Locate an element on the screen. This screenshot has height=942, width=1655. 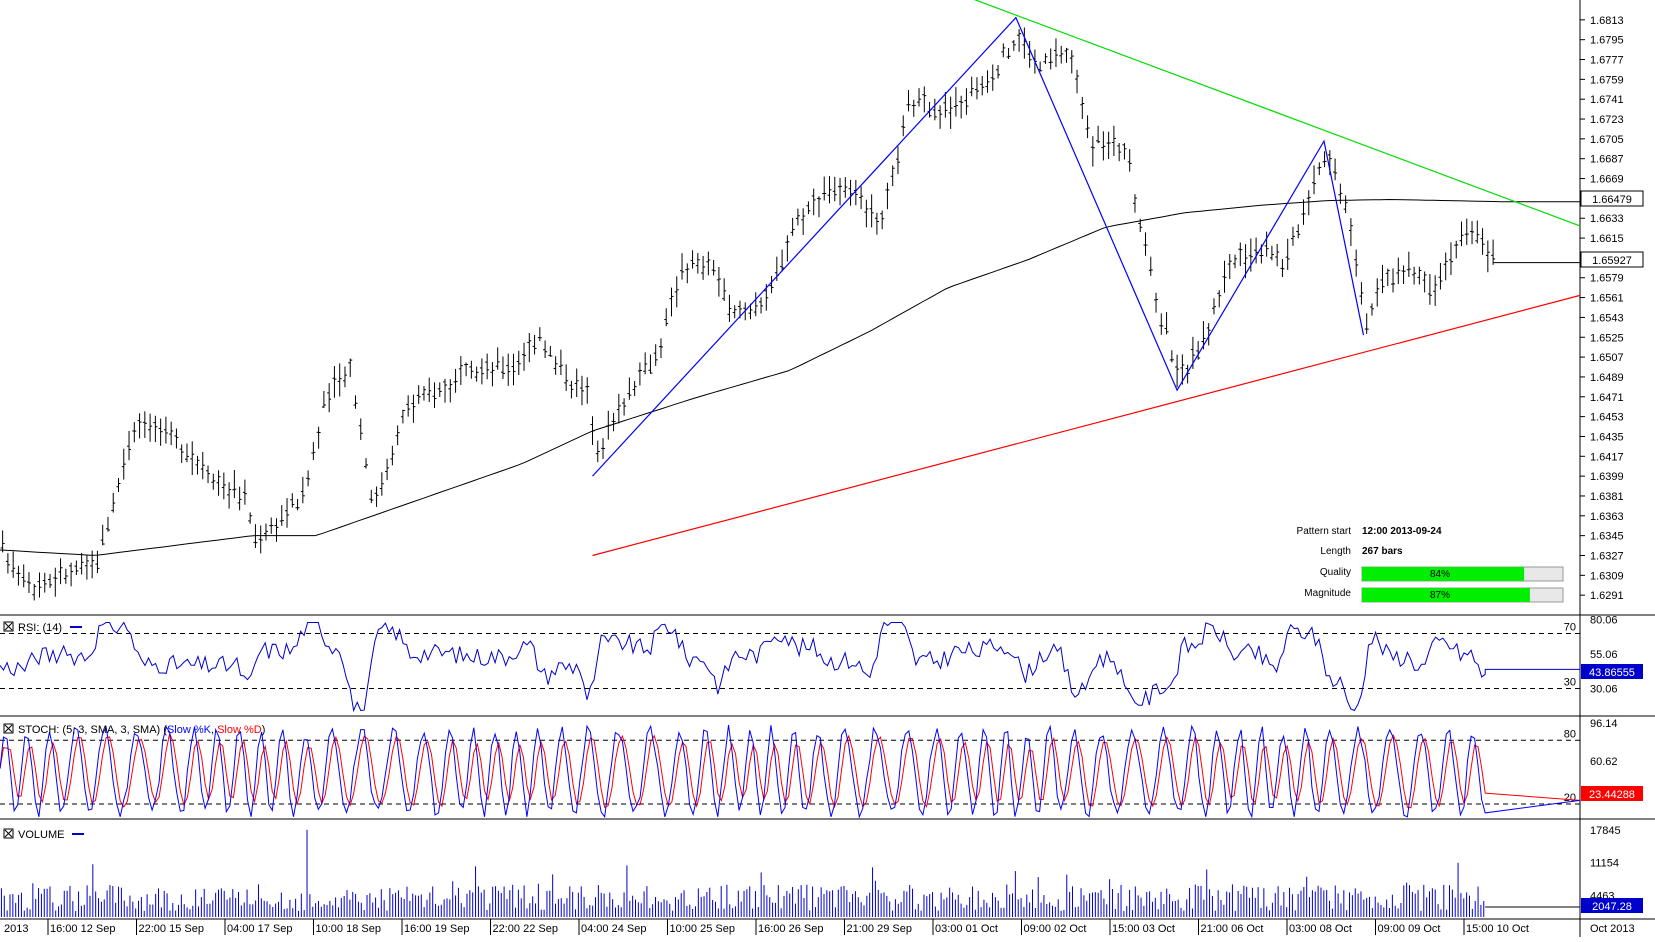
osc-tick-label: 55.06 is located at coordinates (1604, 655).